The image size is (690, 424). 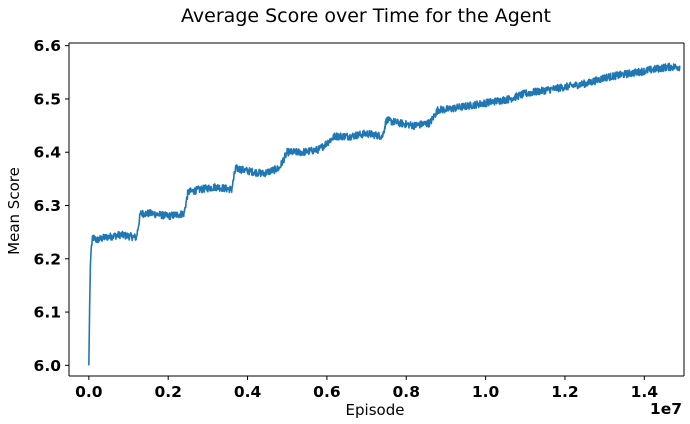 I want to click on y-tick-label: 6.6, so click(x=47, y=46).